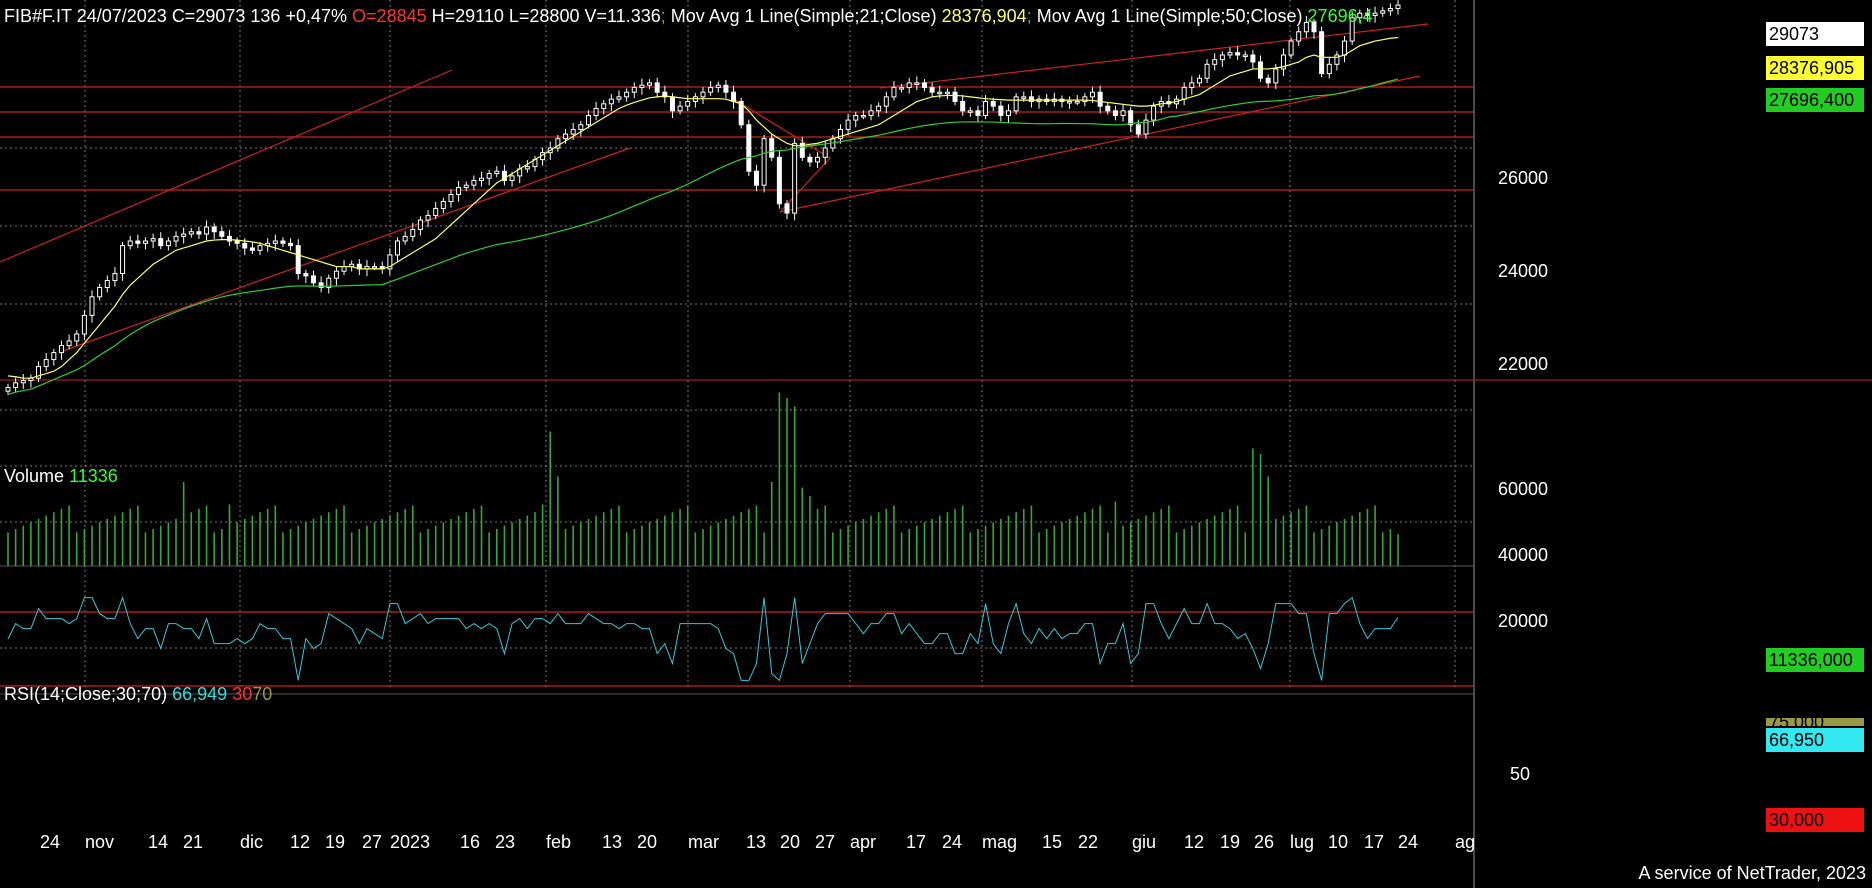 This screenshot has width=1872, height=888. Describe the element at coordinates (1169, 16) in the screenshot. I see `header-ma50-label: Mov Avg 1 Line(Simple;50;Close)` at that location.